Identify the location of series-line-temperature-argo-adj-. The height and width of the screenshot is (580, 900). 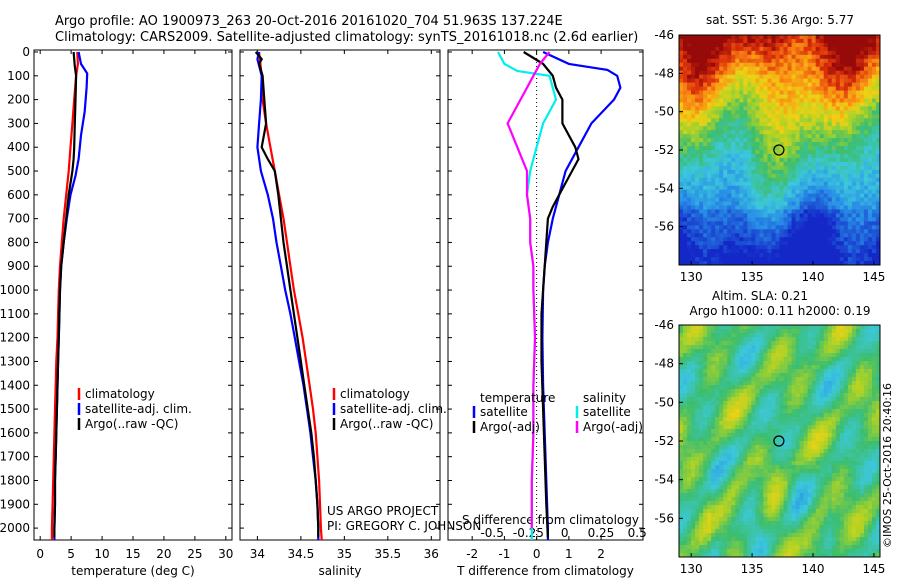
(551, 294).